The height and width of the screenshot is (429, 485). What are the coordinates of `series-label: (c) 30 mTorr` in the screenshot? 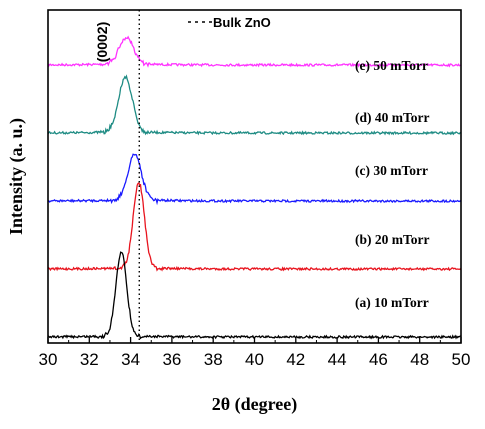 It's located at (391, 170).